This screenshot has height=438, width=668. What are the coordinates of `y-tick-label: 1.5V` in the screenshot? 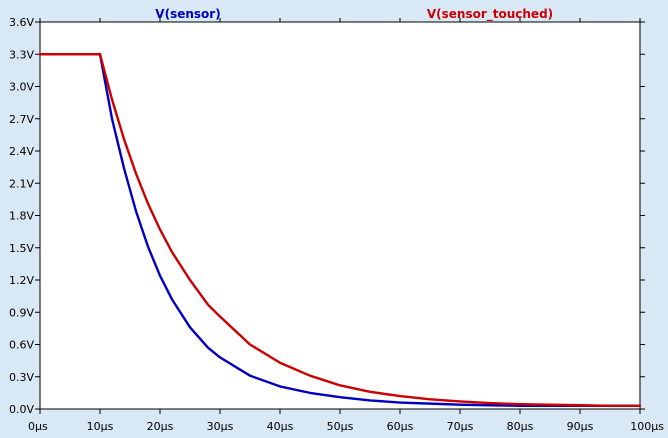 It's located at (21, 248).